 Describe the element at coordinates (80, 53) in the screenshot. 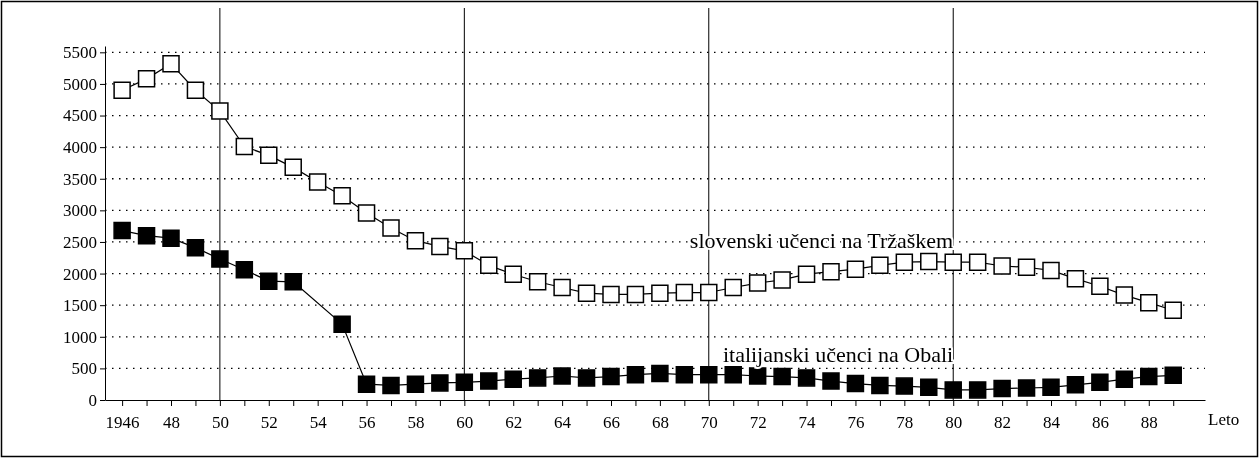

I see `y-tick-label: 5500` at that location.